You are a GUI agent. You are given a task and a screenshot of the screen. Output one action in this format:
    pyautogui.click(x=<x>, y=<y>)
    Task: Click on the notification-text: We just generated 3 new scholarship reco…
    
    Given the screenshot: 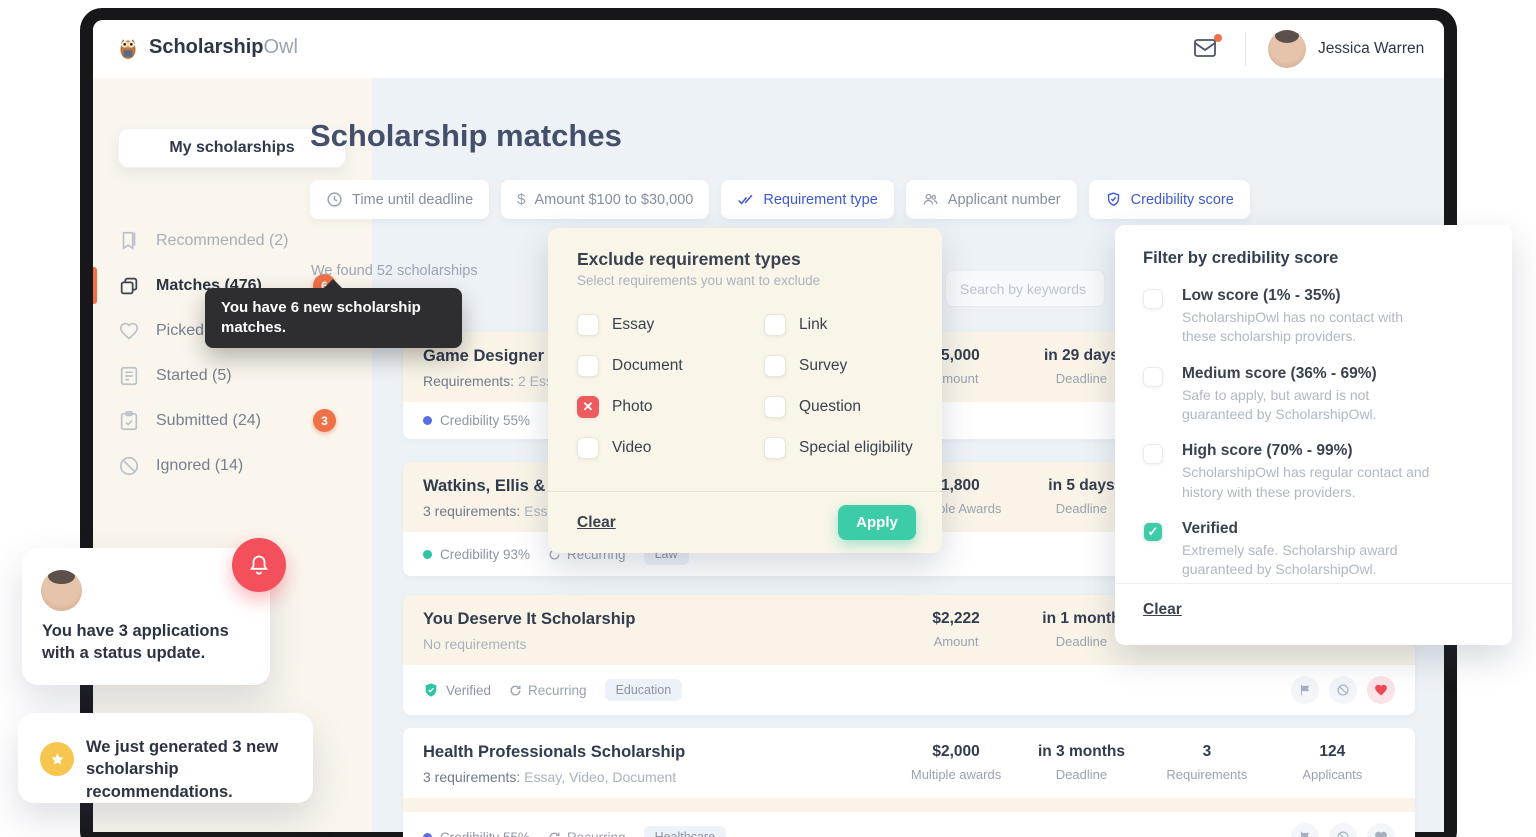 What is the action you would take?
    pyautogui.click(x=182, y=769)
    